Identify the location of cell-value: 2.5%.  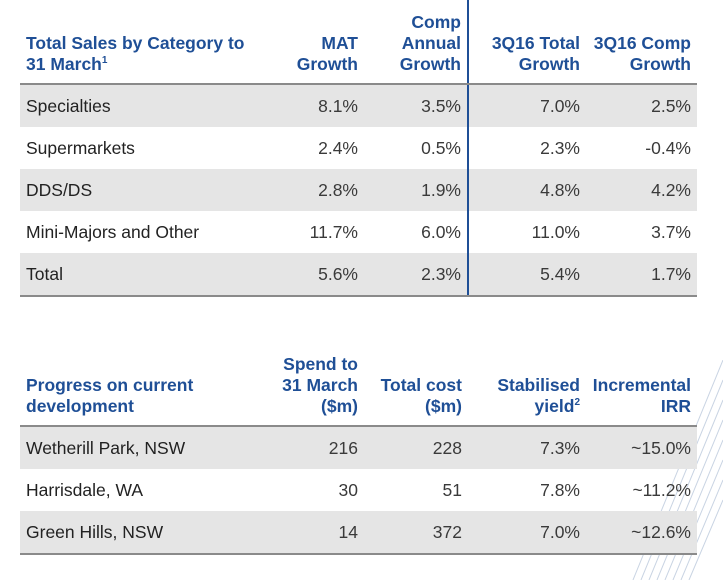
(641, 105).